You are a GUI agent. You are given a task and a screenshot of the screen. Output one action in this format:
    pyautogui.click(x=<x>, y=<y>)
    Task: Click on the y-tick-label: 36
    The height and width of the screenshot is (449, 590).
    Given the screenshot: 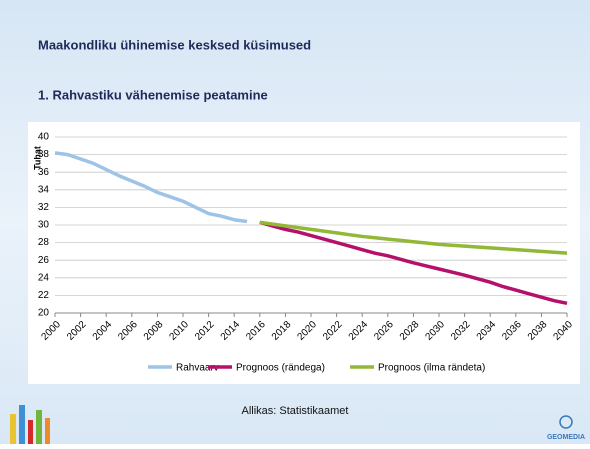 What is the action you would take?
    pyautogui.click(x=44, y=172)
    